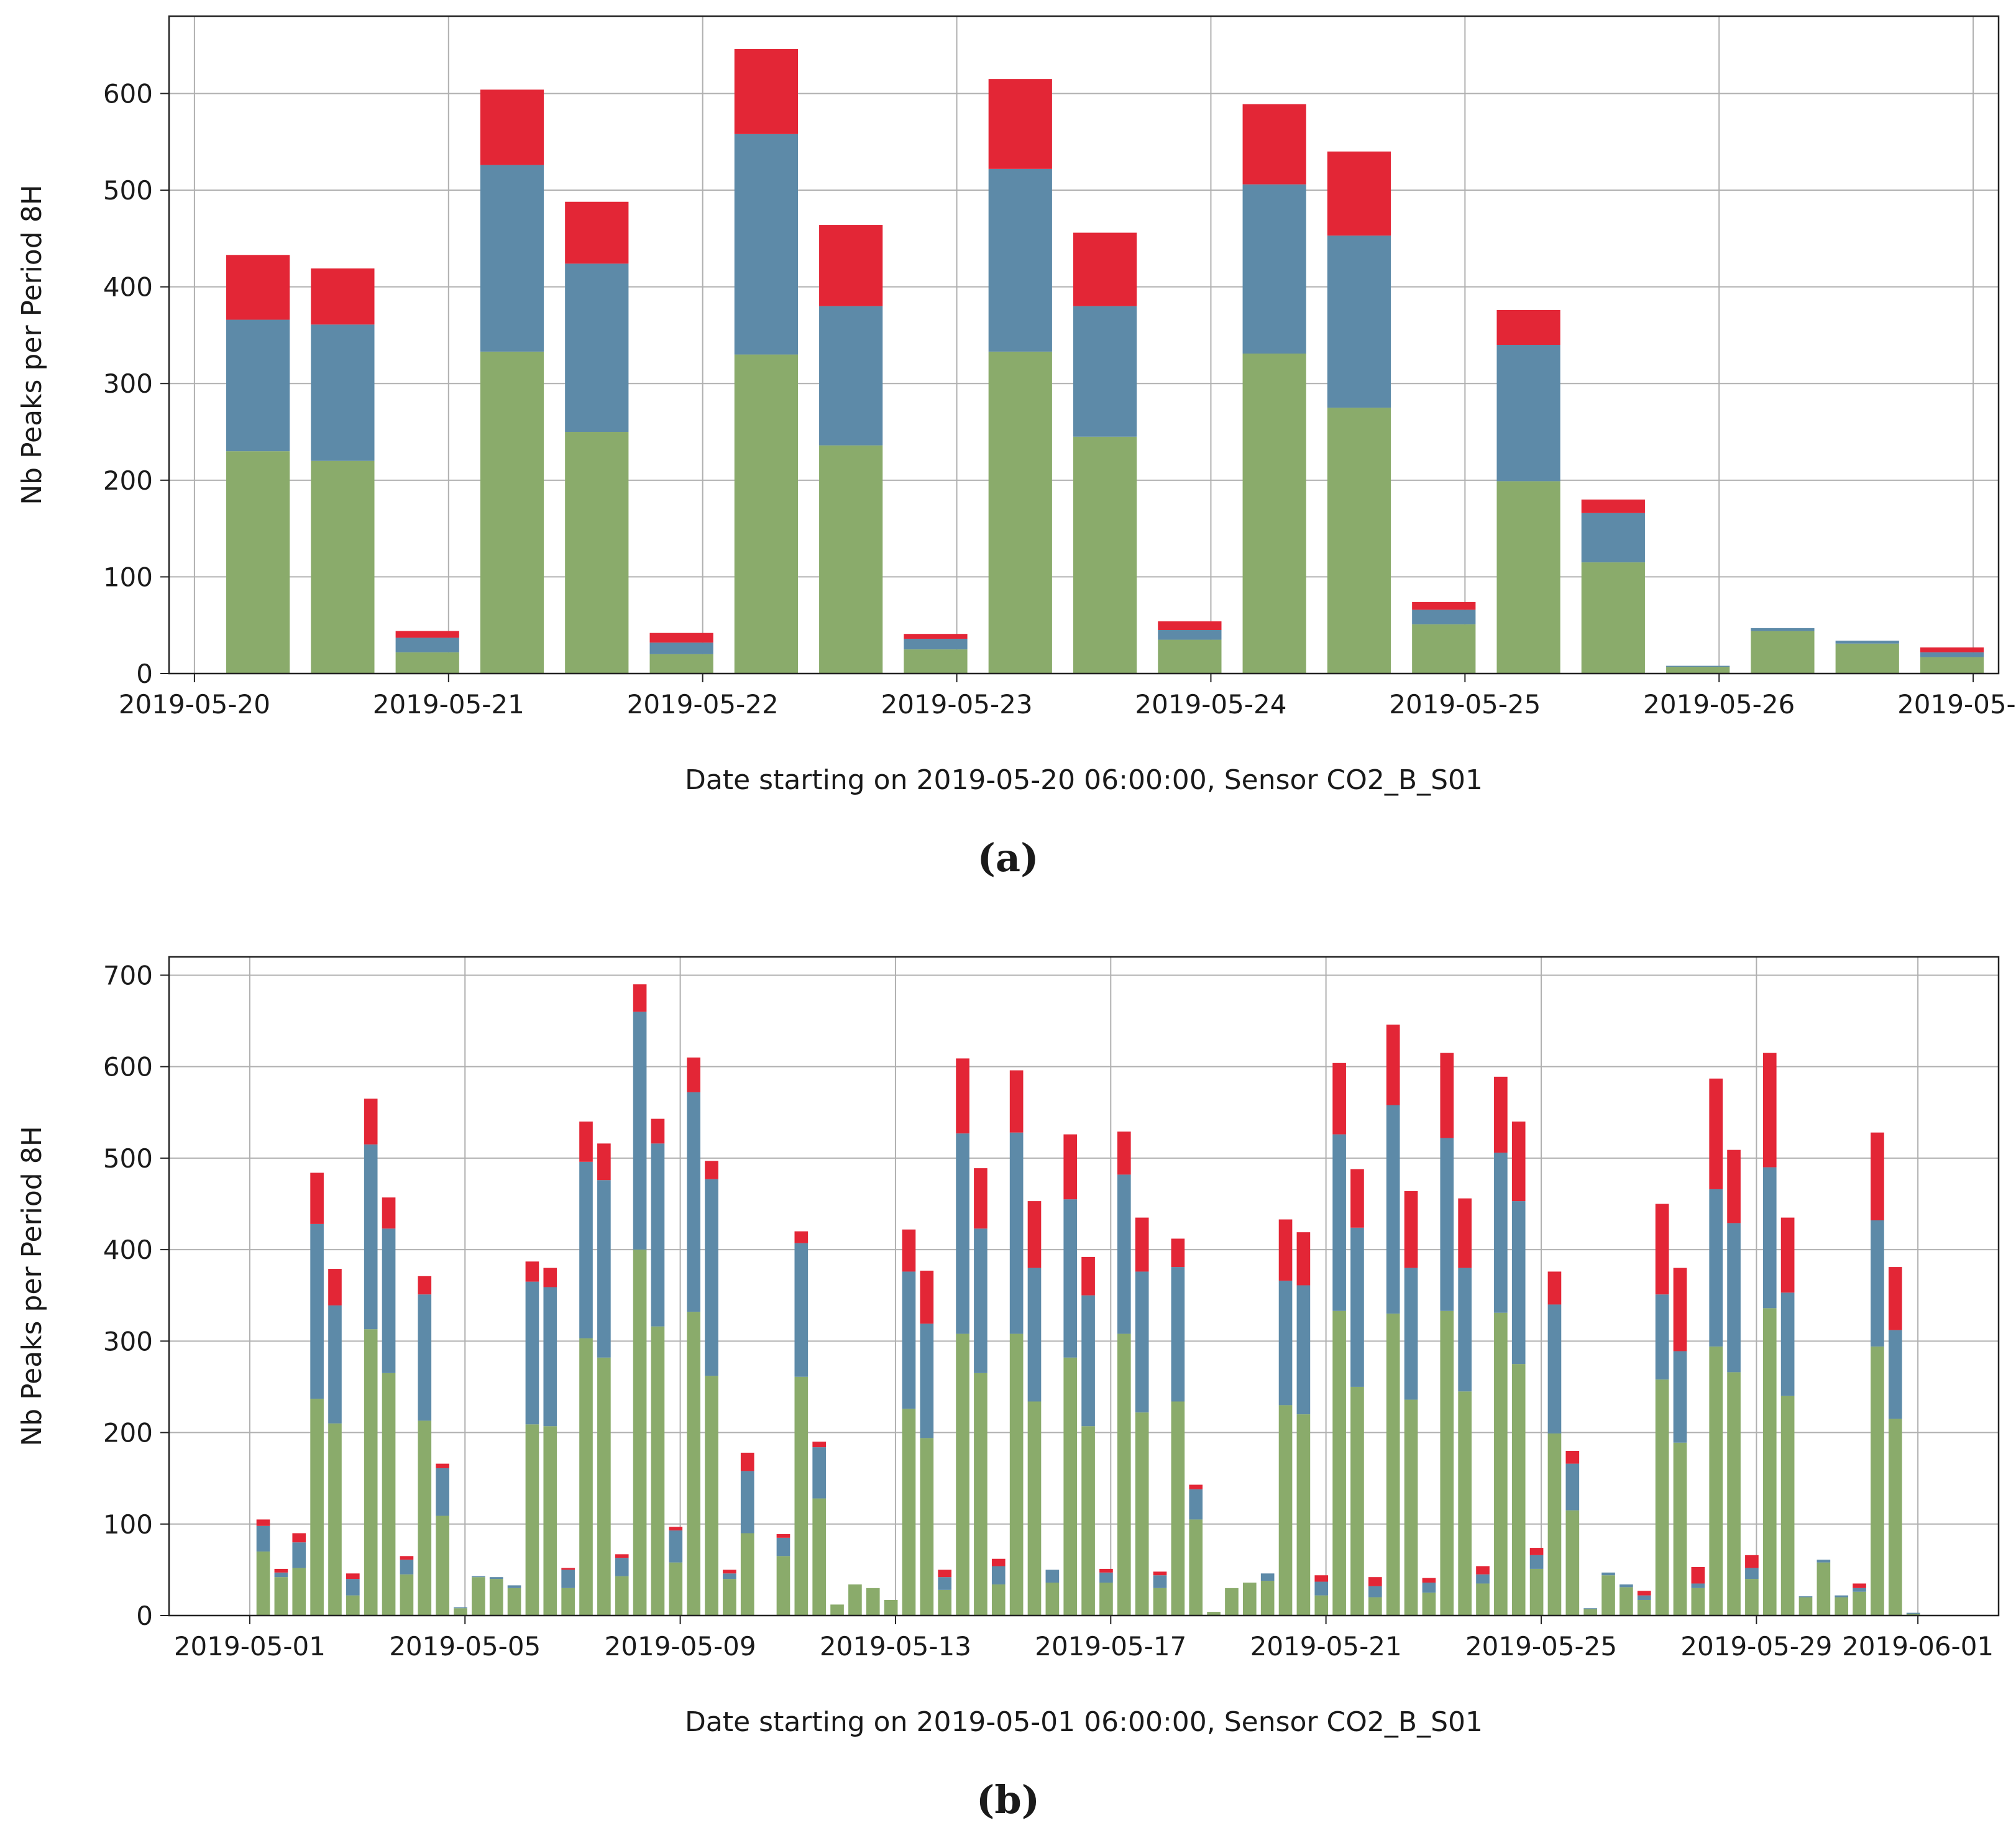 This screenshot has width=2016, height=1833. Describe the element at coordinates (128, 190) in the screenshot. I see `y-tick-label: 500` at that location.